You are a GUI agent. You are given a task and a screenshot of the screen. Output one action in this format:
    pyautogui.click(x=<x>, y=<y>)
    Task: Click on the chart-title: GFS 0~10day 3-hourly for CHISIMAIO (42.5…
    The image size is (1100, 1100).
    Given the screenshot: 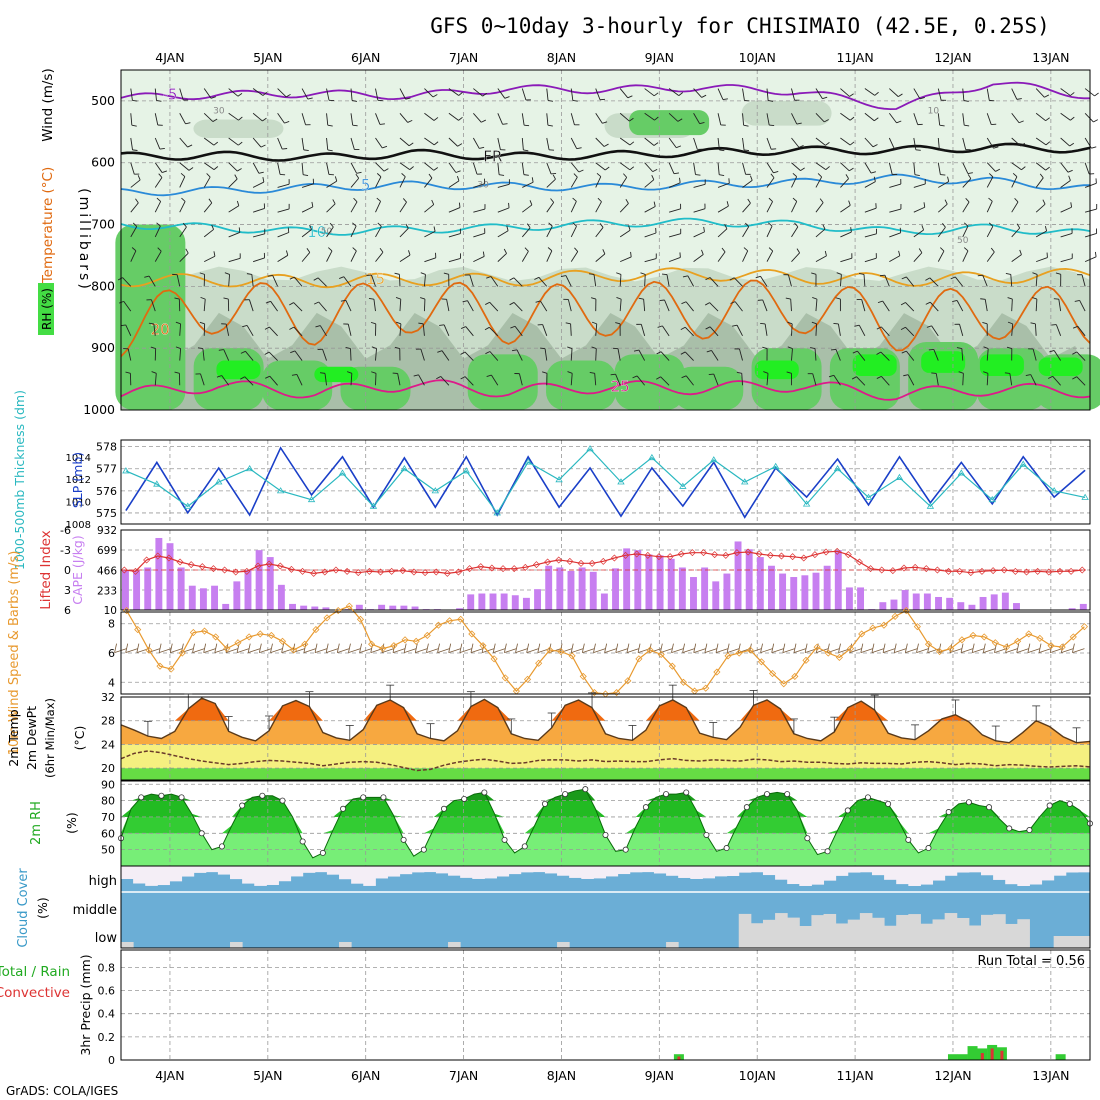 What is the action you would take?
    pyautogui.click(x=740, y=26)
    